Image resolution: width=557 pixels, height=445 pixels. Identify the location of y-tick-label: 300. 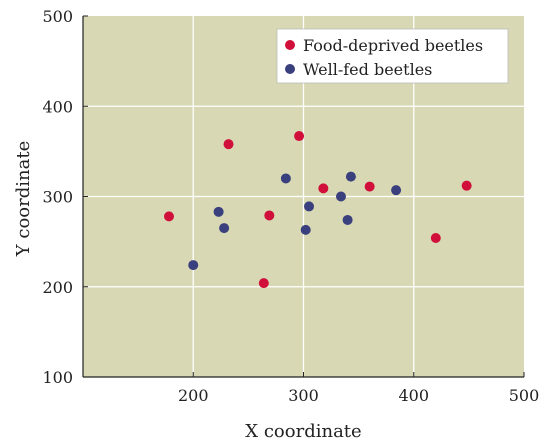
(57, 197).